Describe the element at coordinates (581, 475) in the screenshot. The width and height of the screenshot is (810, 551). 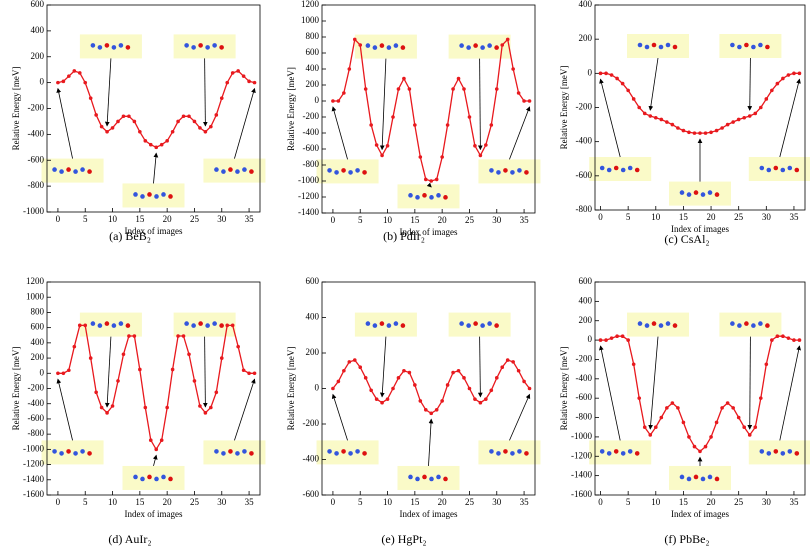
I see `y-tick-label: -1400` at that location.